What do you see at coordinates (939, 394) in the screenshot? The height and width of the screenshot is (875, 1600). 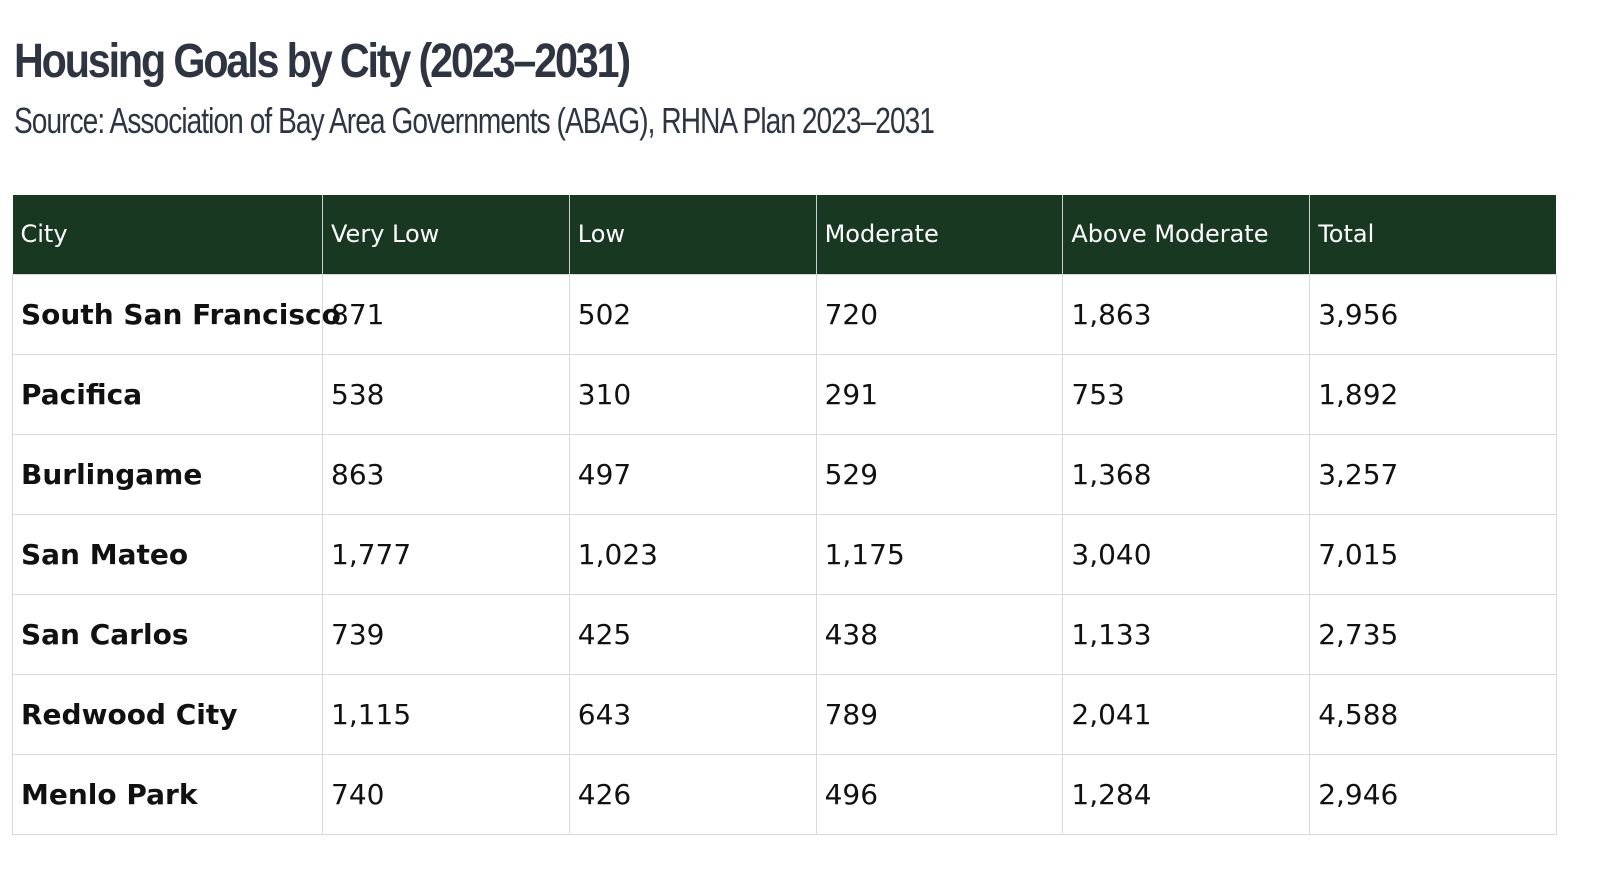 I see `cell-moderate: 291` at bounding box center [939, 394].